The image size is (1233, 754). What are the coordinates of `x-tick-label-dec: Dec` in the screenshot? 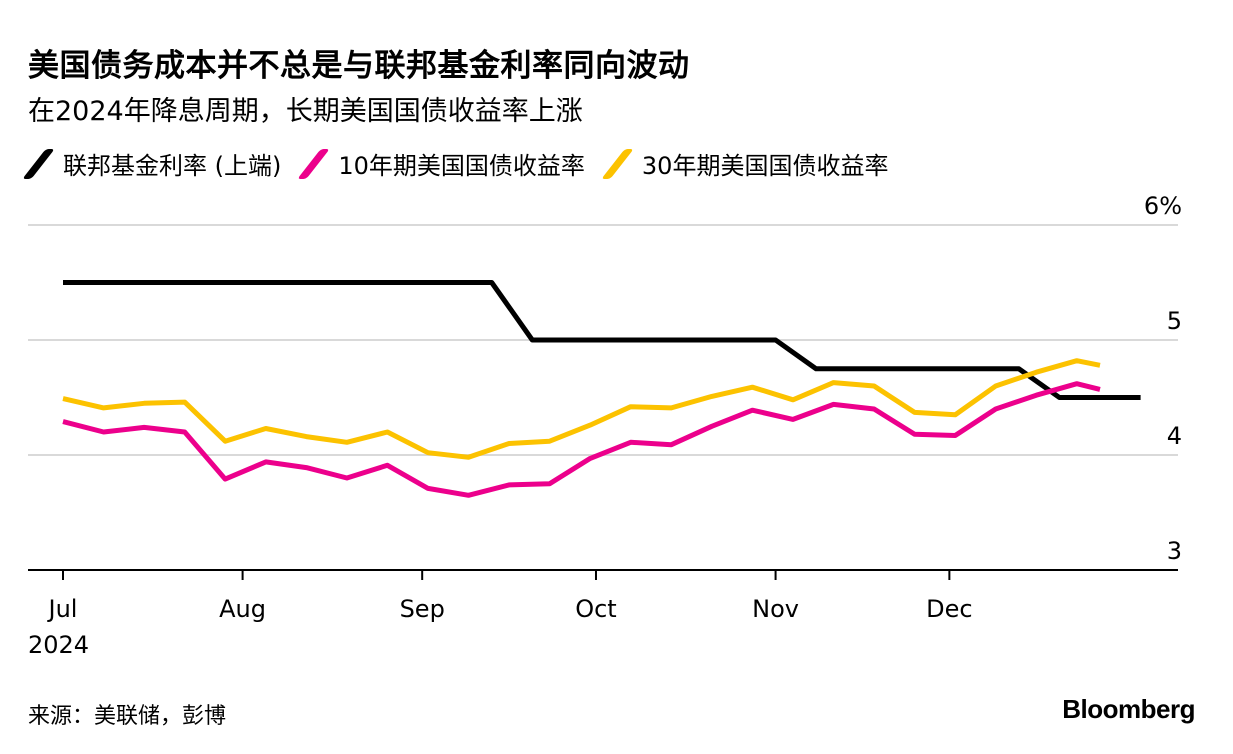 It's located at (949, 609).